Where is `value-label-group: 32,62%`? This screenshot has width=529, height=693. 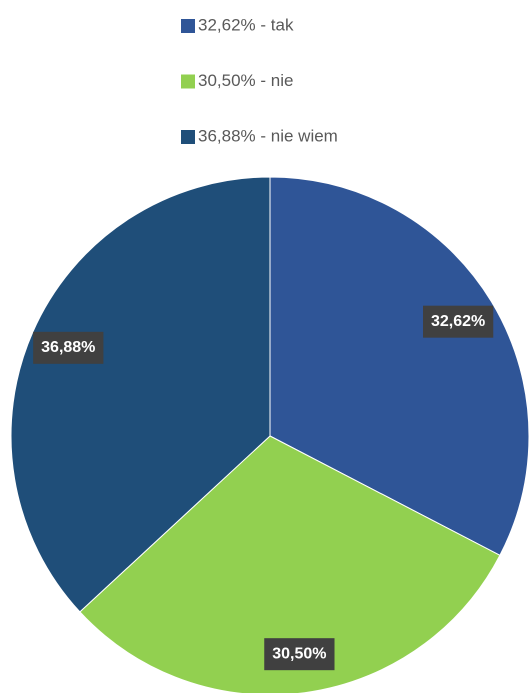 value-label-group: 32,62% is located at coordinates (458, 321).